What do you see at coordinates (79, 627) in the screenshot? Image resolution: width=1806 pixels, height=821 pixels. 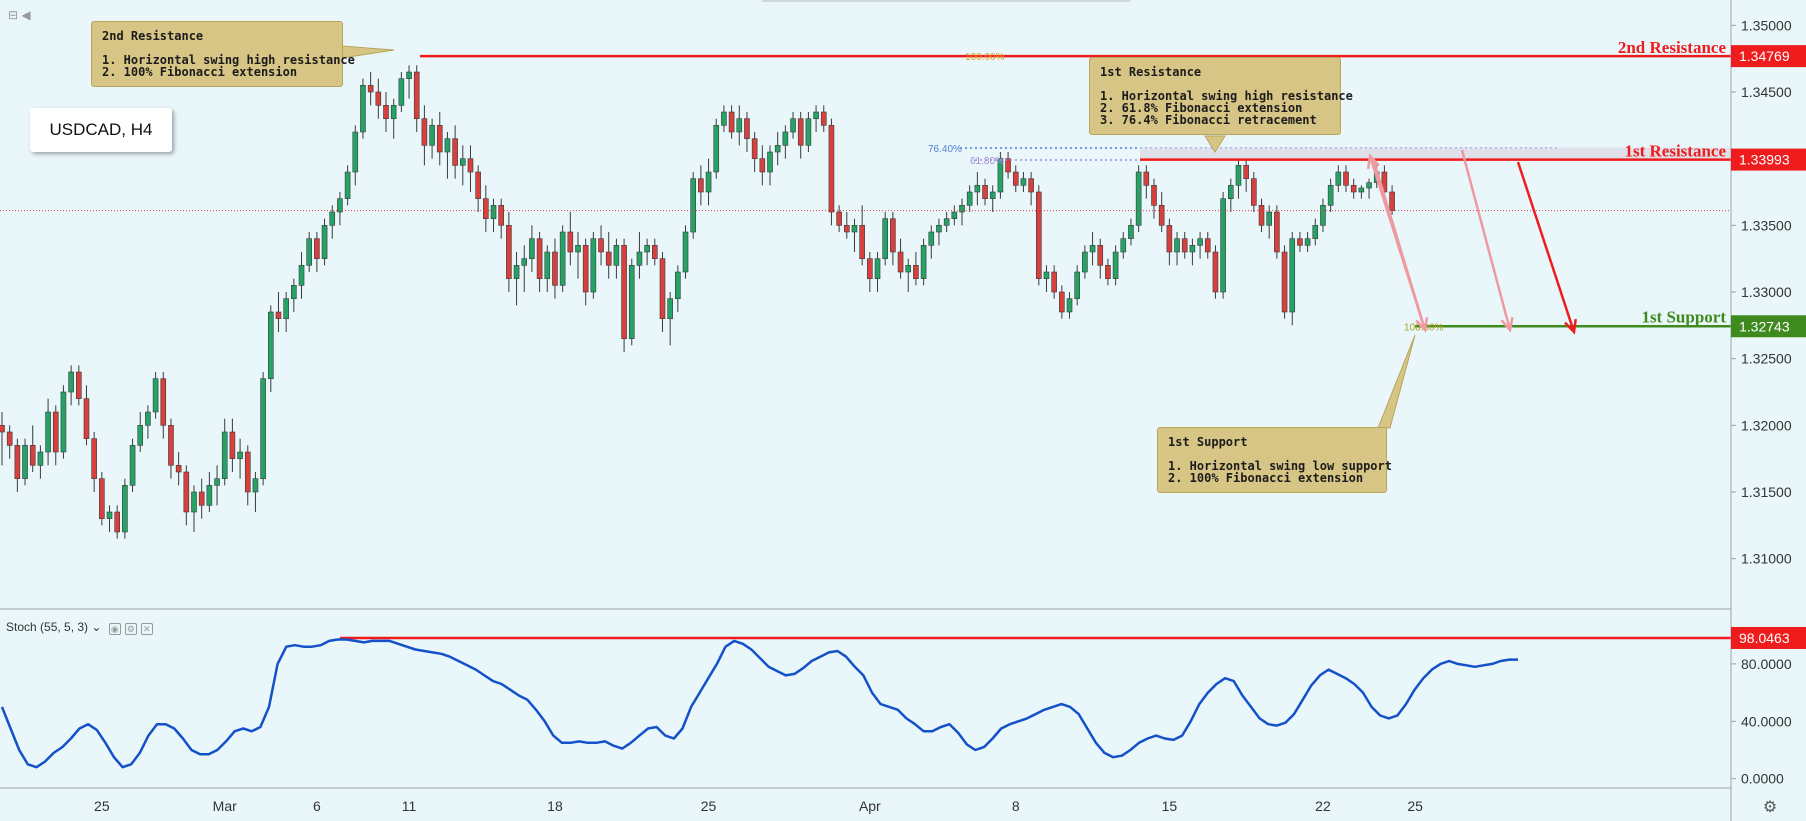 I see `indicator-label: Stoch (55, 5, 3) ⌄ ◉ ⚙ ✕` at bounding box center [79, 627].